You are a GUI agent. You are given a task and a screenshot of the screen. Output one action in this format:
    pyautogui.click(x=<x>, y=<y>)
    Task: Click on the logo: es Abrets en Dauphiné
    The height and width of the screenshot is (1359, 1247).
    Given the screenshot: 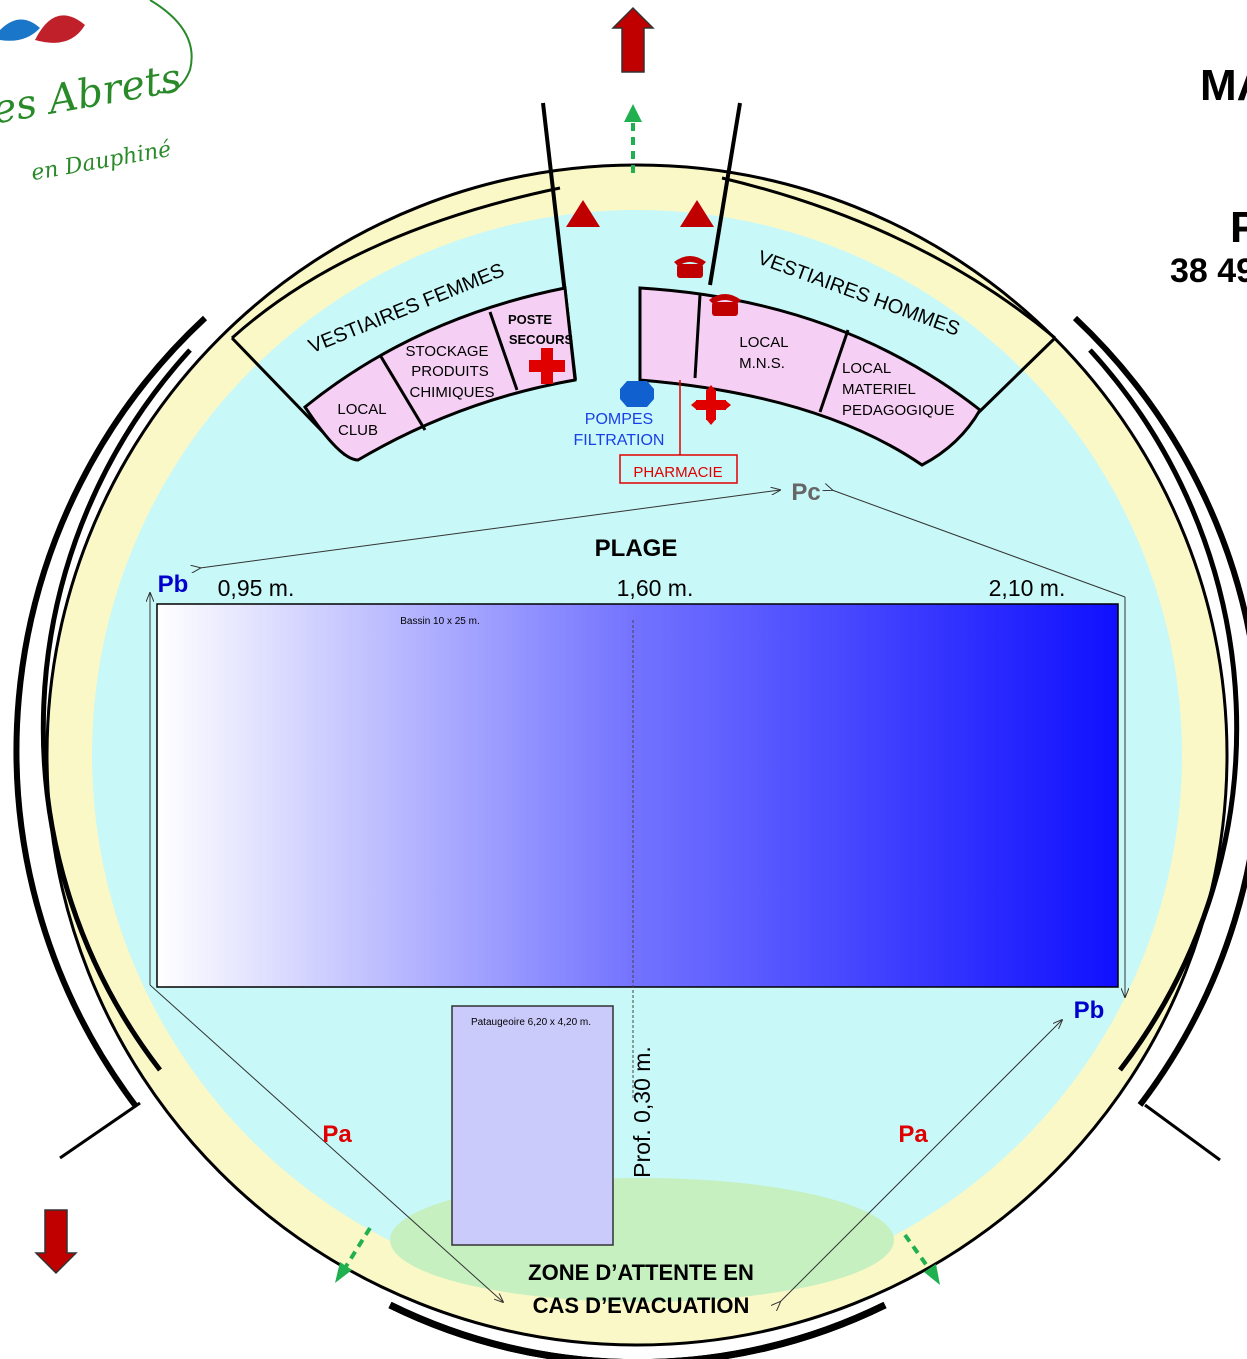 What is the action you would take?
    pyautogui.click(x=96, y=93)
    